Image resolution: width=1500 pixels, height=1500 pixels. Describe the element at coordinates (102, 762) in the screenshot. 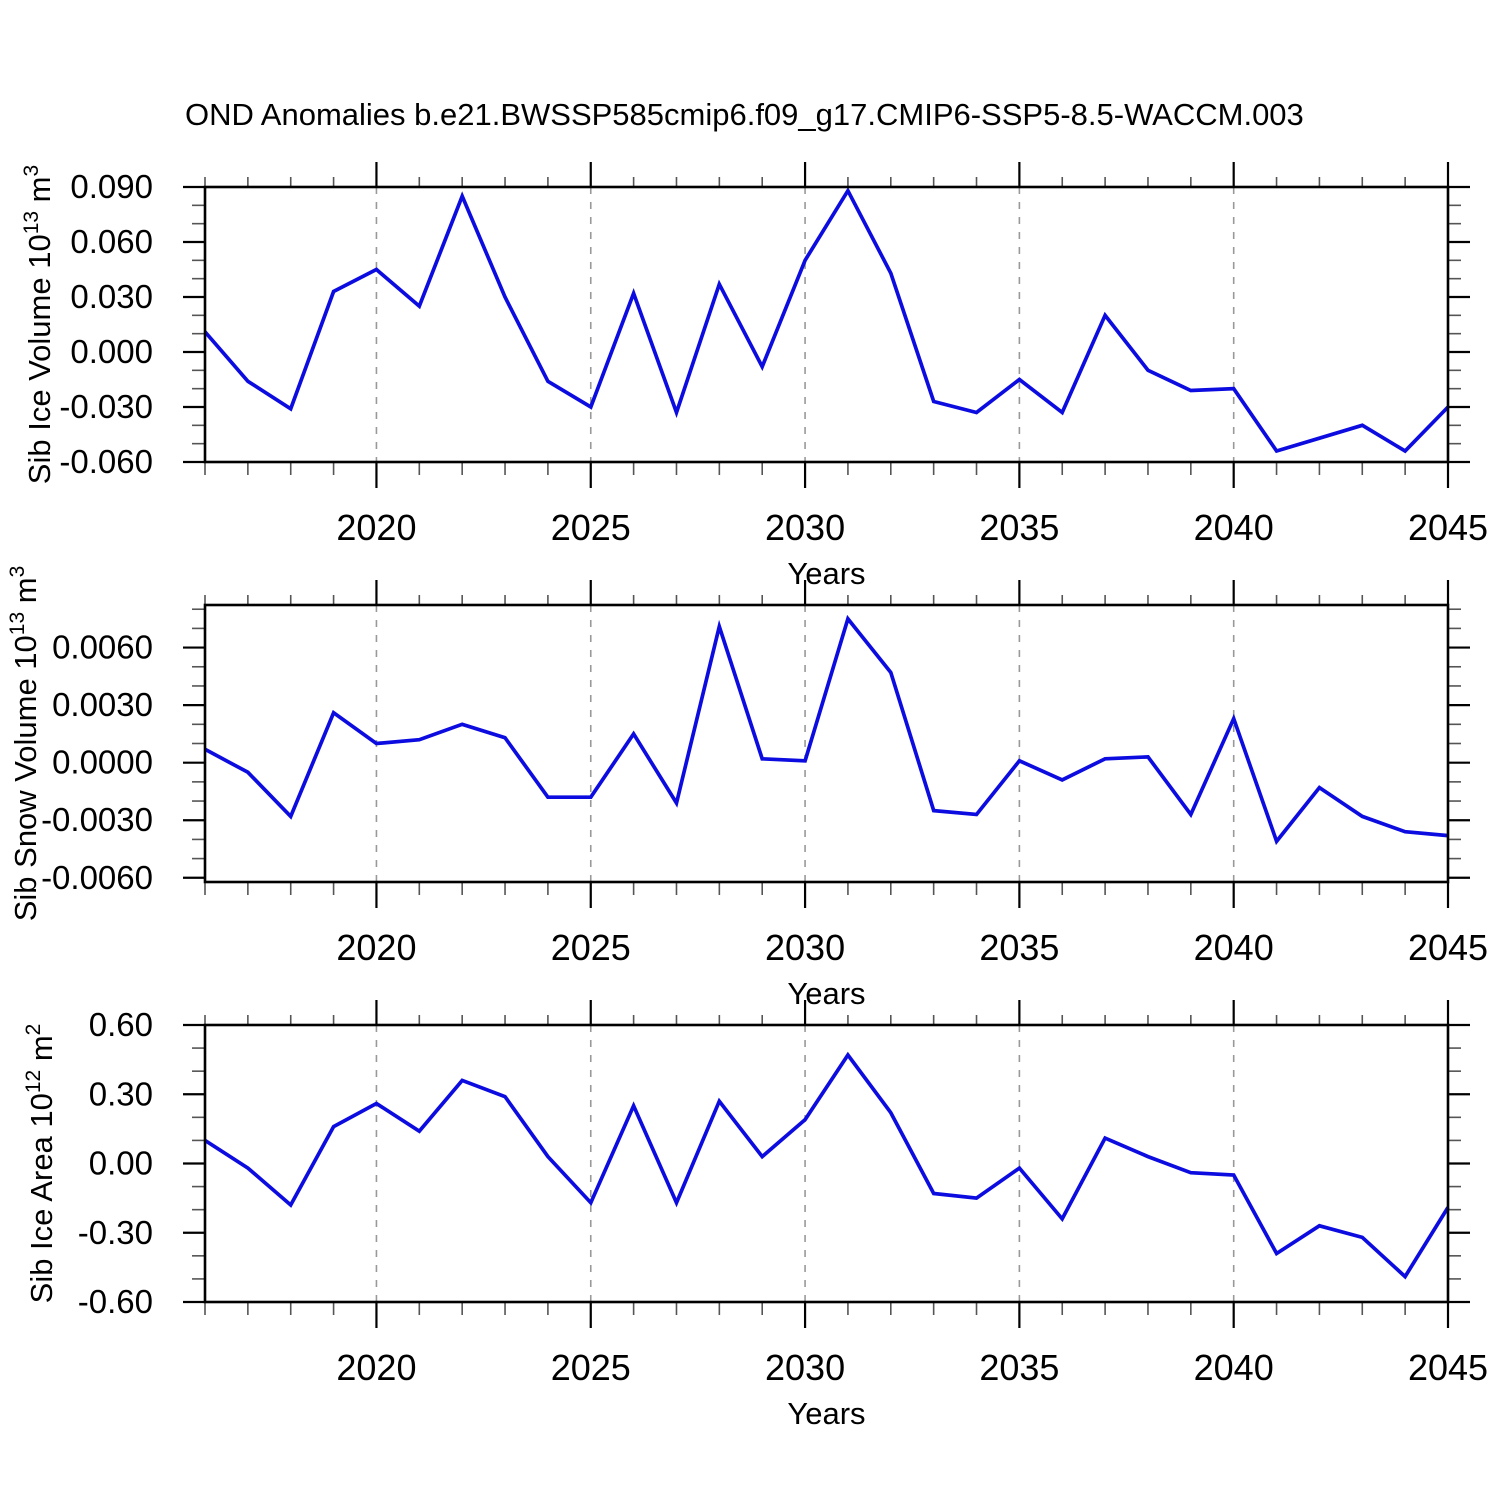

I see `y-tick-label: 0.0000` at that location.